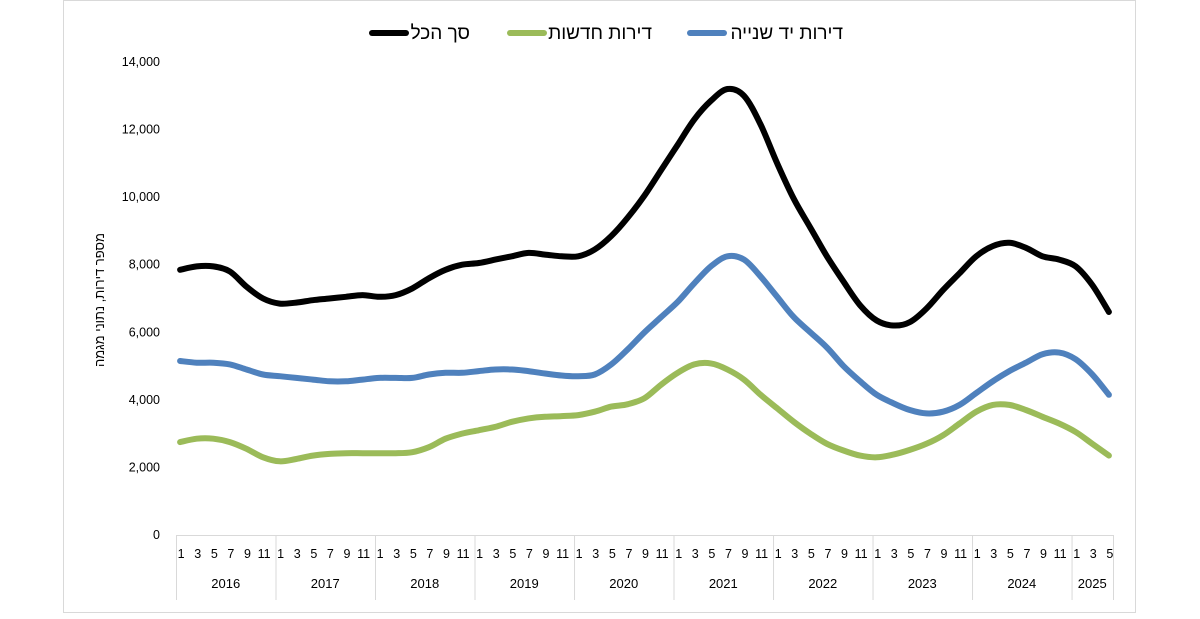  What do you see at coordinates (141, 62) in the screenshot?
I see `y-tick-label: 14,000` at bounding box center [141, 62].